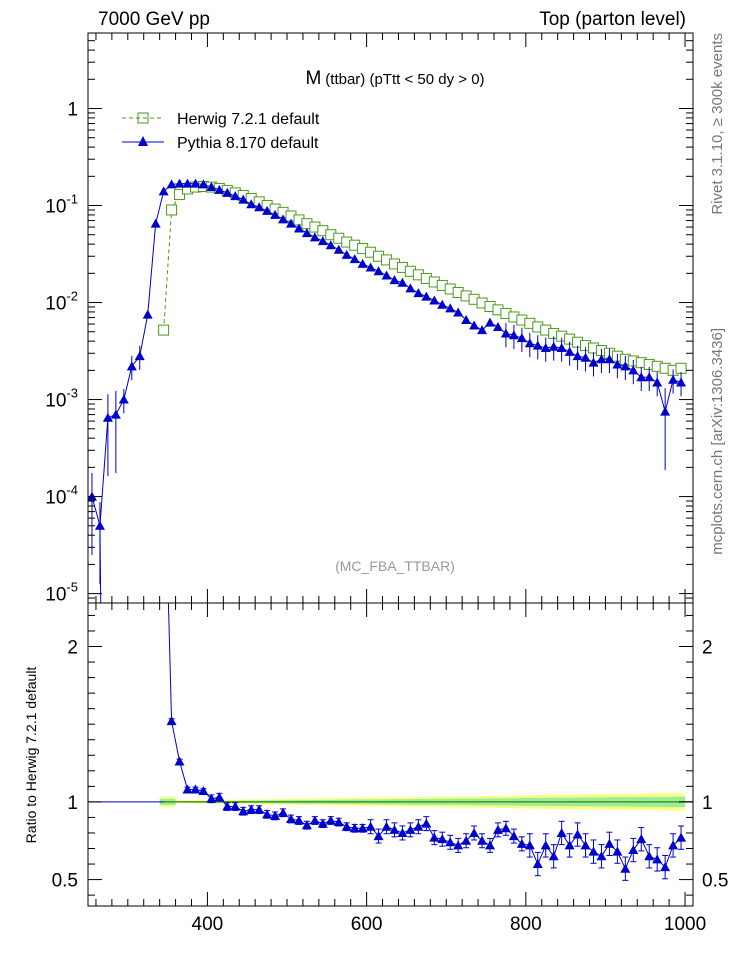  I want to click on y-tick-label: 1, so click(72, 109).